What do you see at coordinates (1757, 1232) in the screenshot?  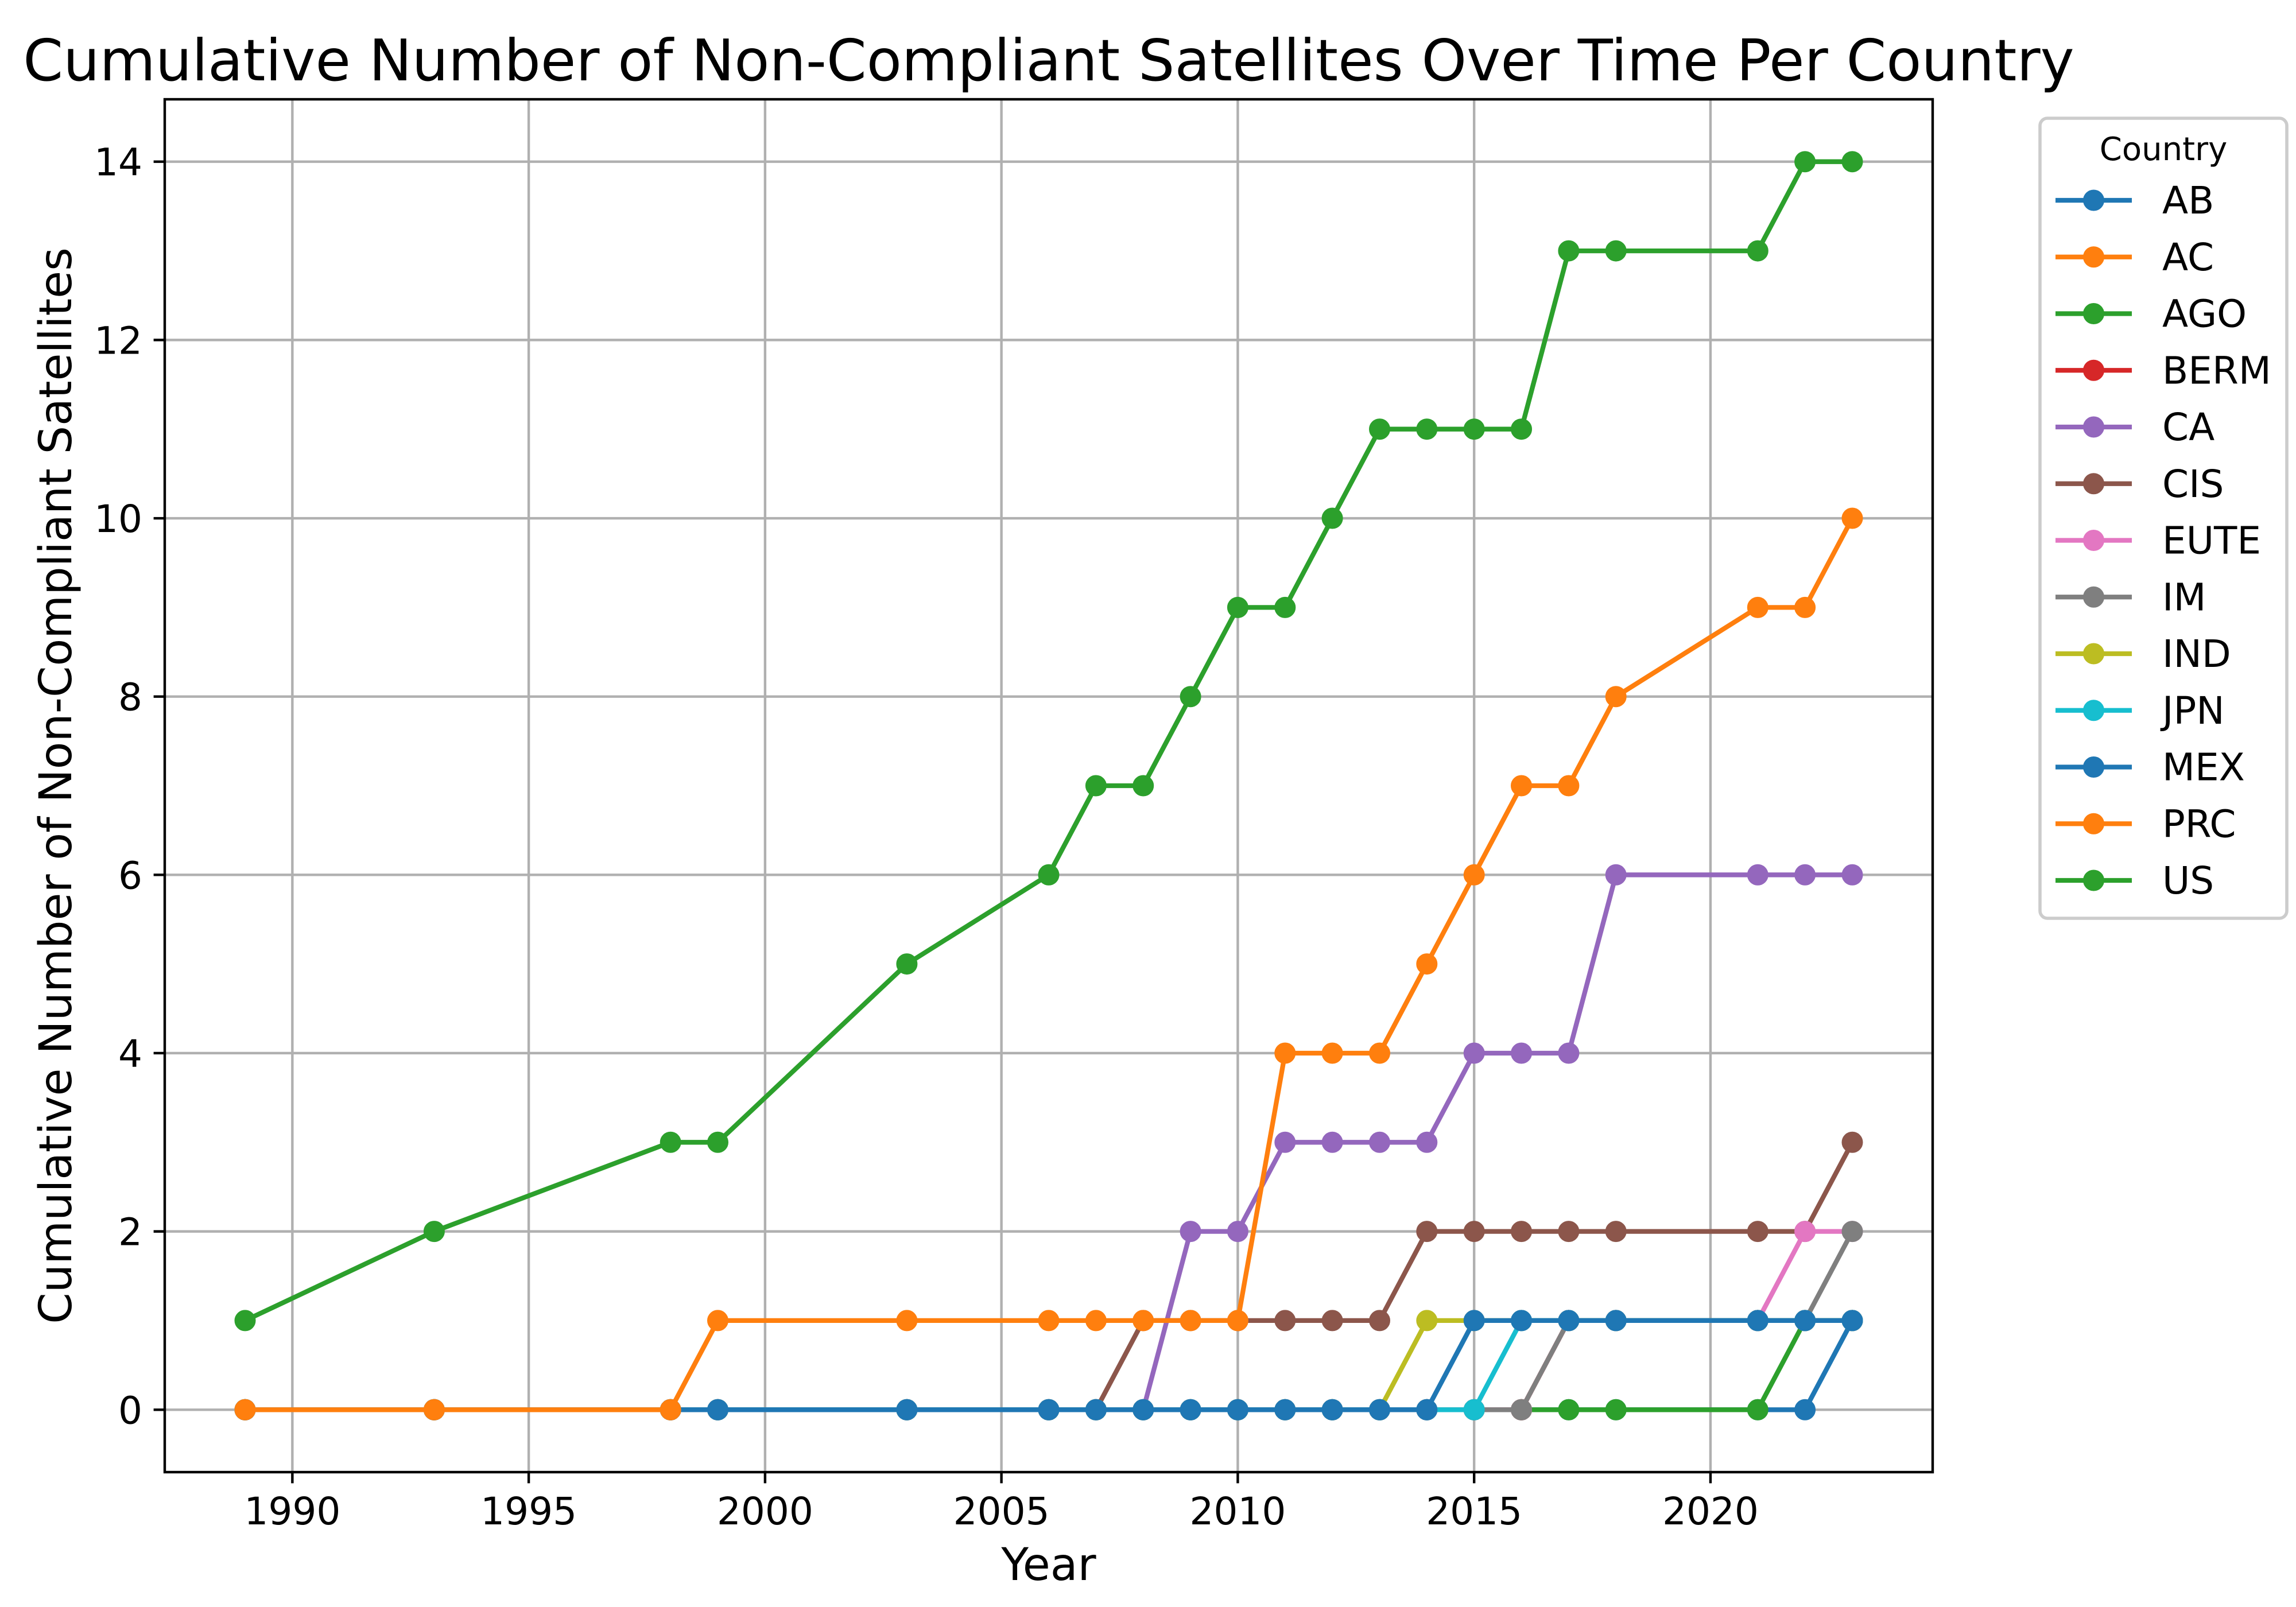 I see `data-point-cis-2021` at bounding box center [1757, 1232].